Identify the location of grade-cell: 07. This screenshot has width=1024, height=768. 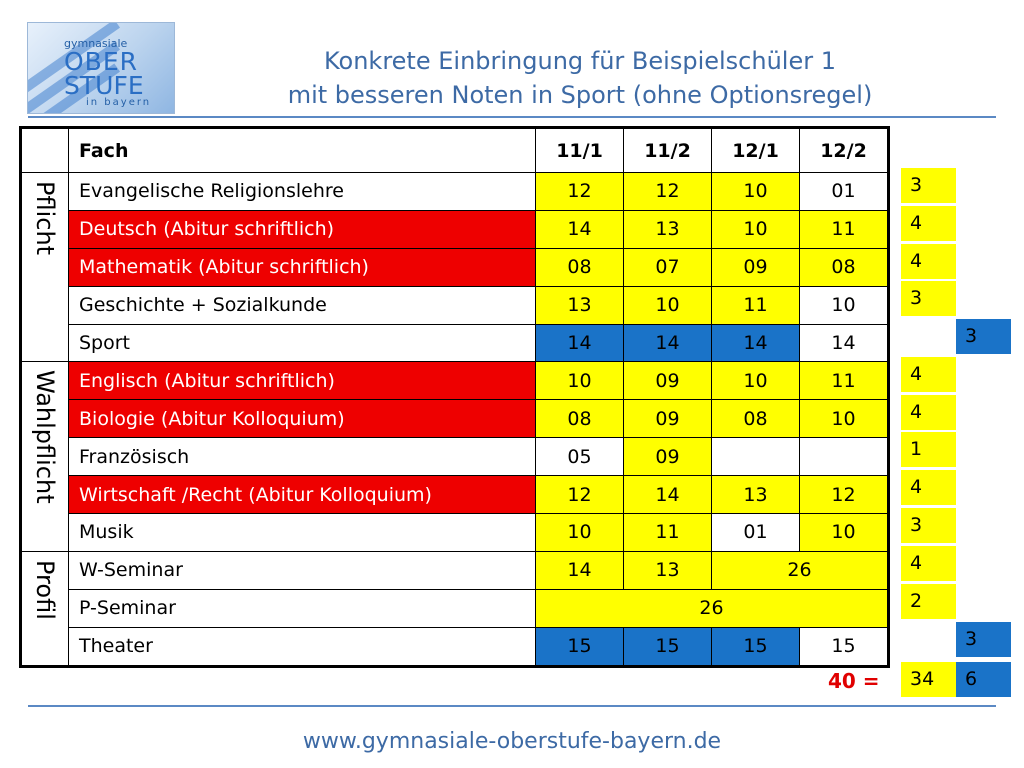
(667, 267).